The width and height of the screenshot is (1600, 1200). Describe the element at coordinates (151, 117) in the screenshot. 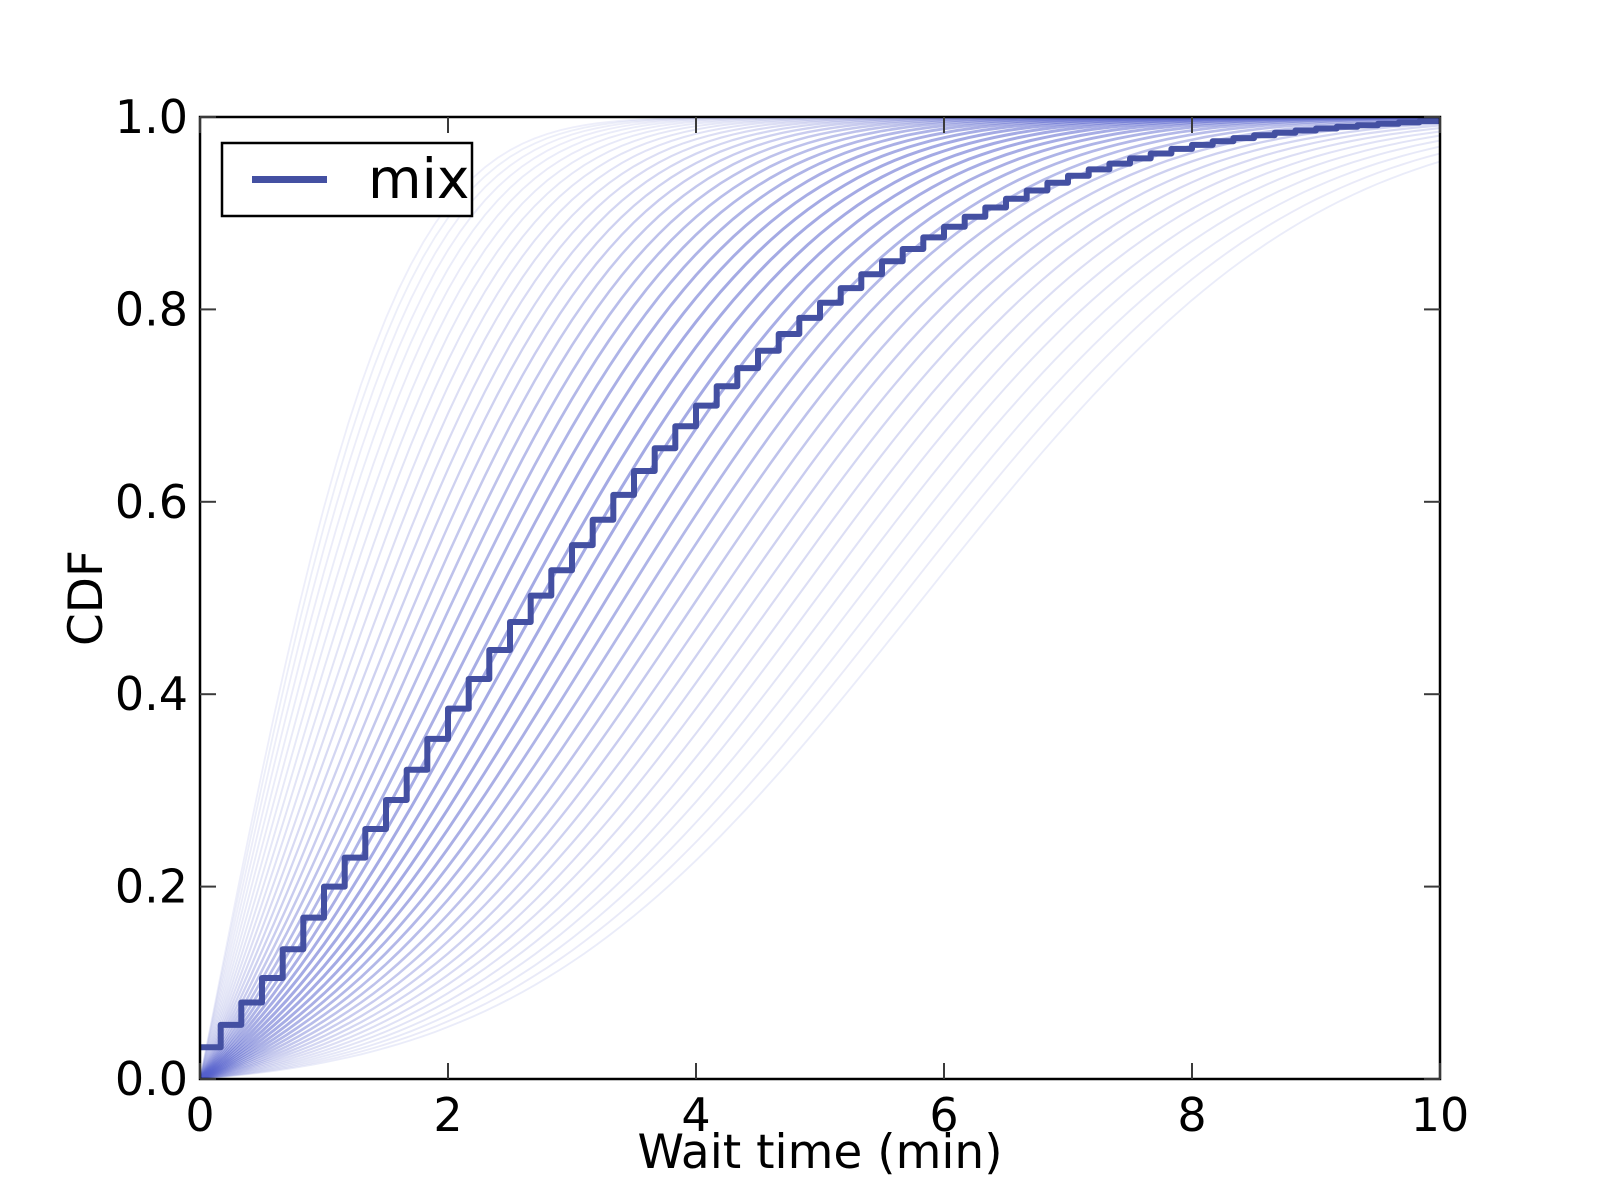

I see `y-tick-label: 1.0` at that location.